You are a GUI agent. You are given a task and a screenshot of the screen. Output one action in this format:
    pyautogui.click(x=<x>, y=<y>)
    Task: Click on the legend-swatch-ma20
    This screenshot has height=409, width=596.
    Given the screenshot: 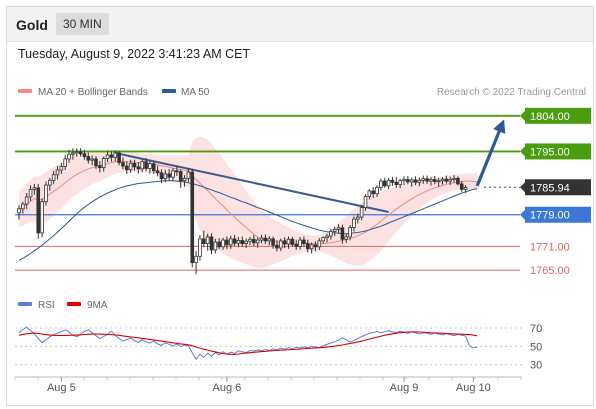 What is the action you would take?
    pyautogui.click(x=25, y=91)
    